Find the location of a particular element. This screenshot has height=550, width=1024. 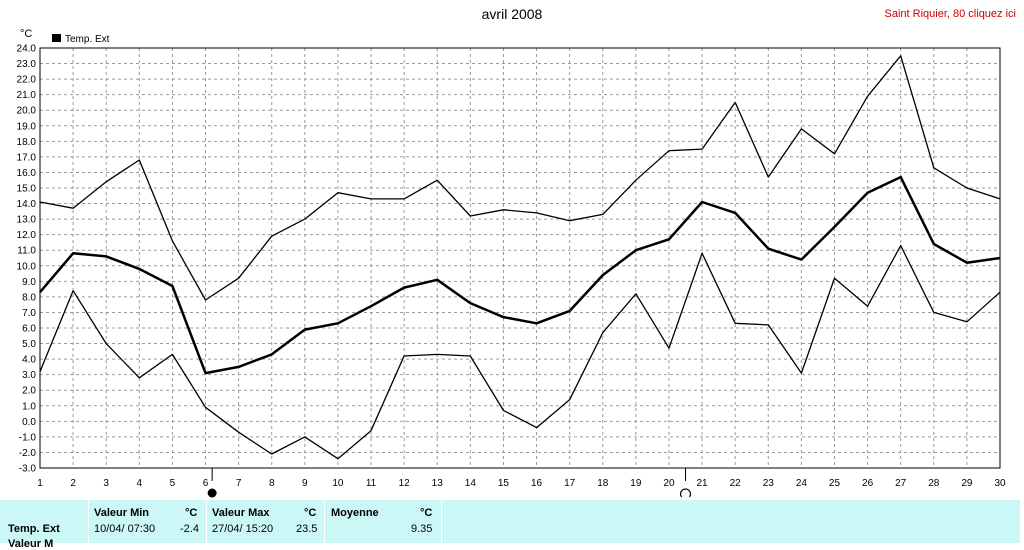

y-tick-label: 19.0 is located at coordinates (27, 126).